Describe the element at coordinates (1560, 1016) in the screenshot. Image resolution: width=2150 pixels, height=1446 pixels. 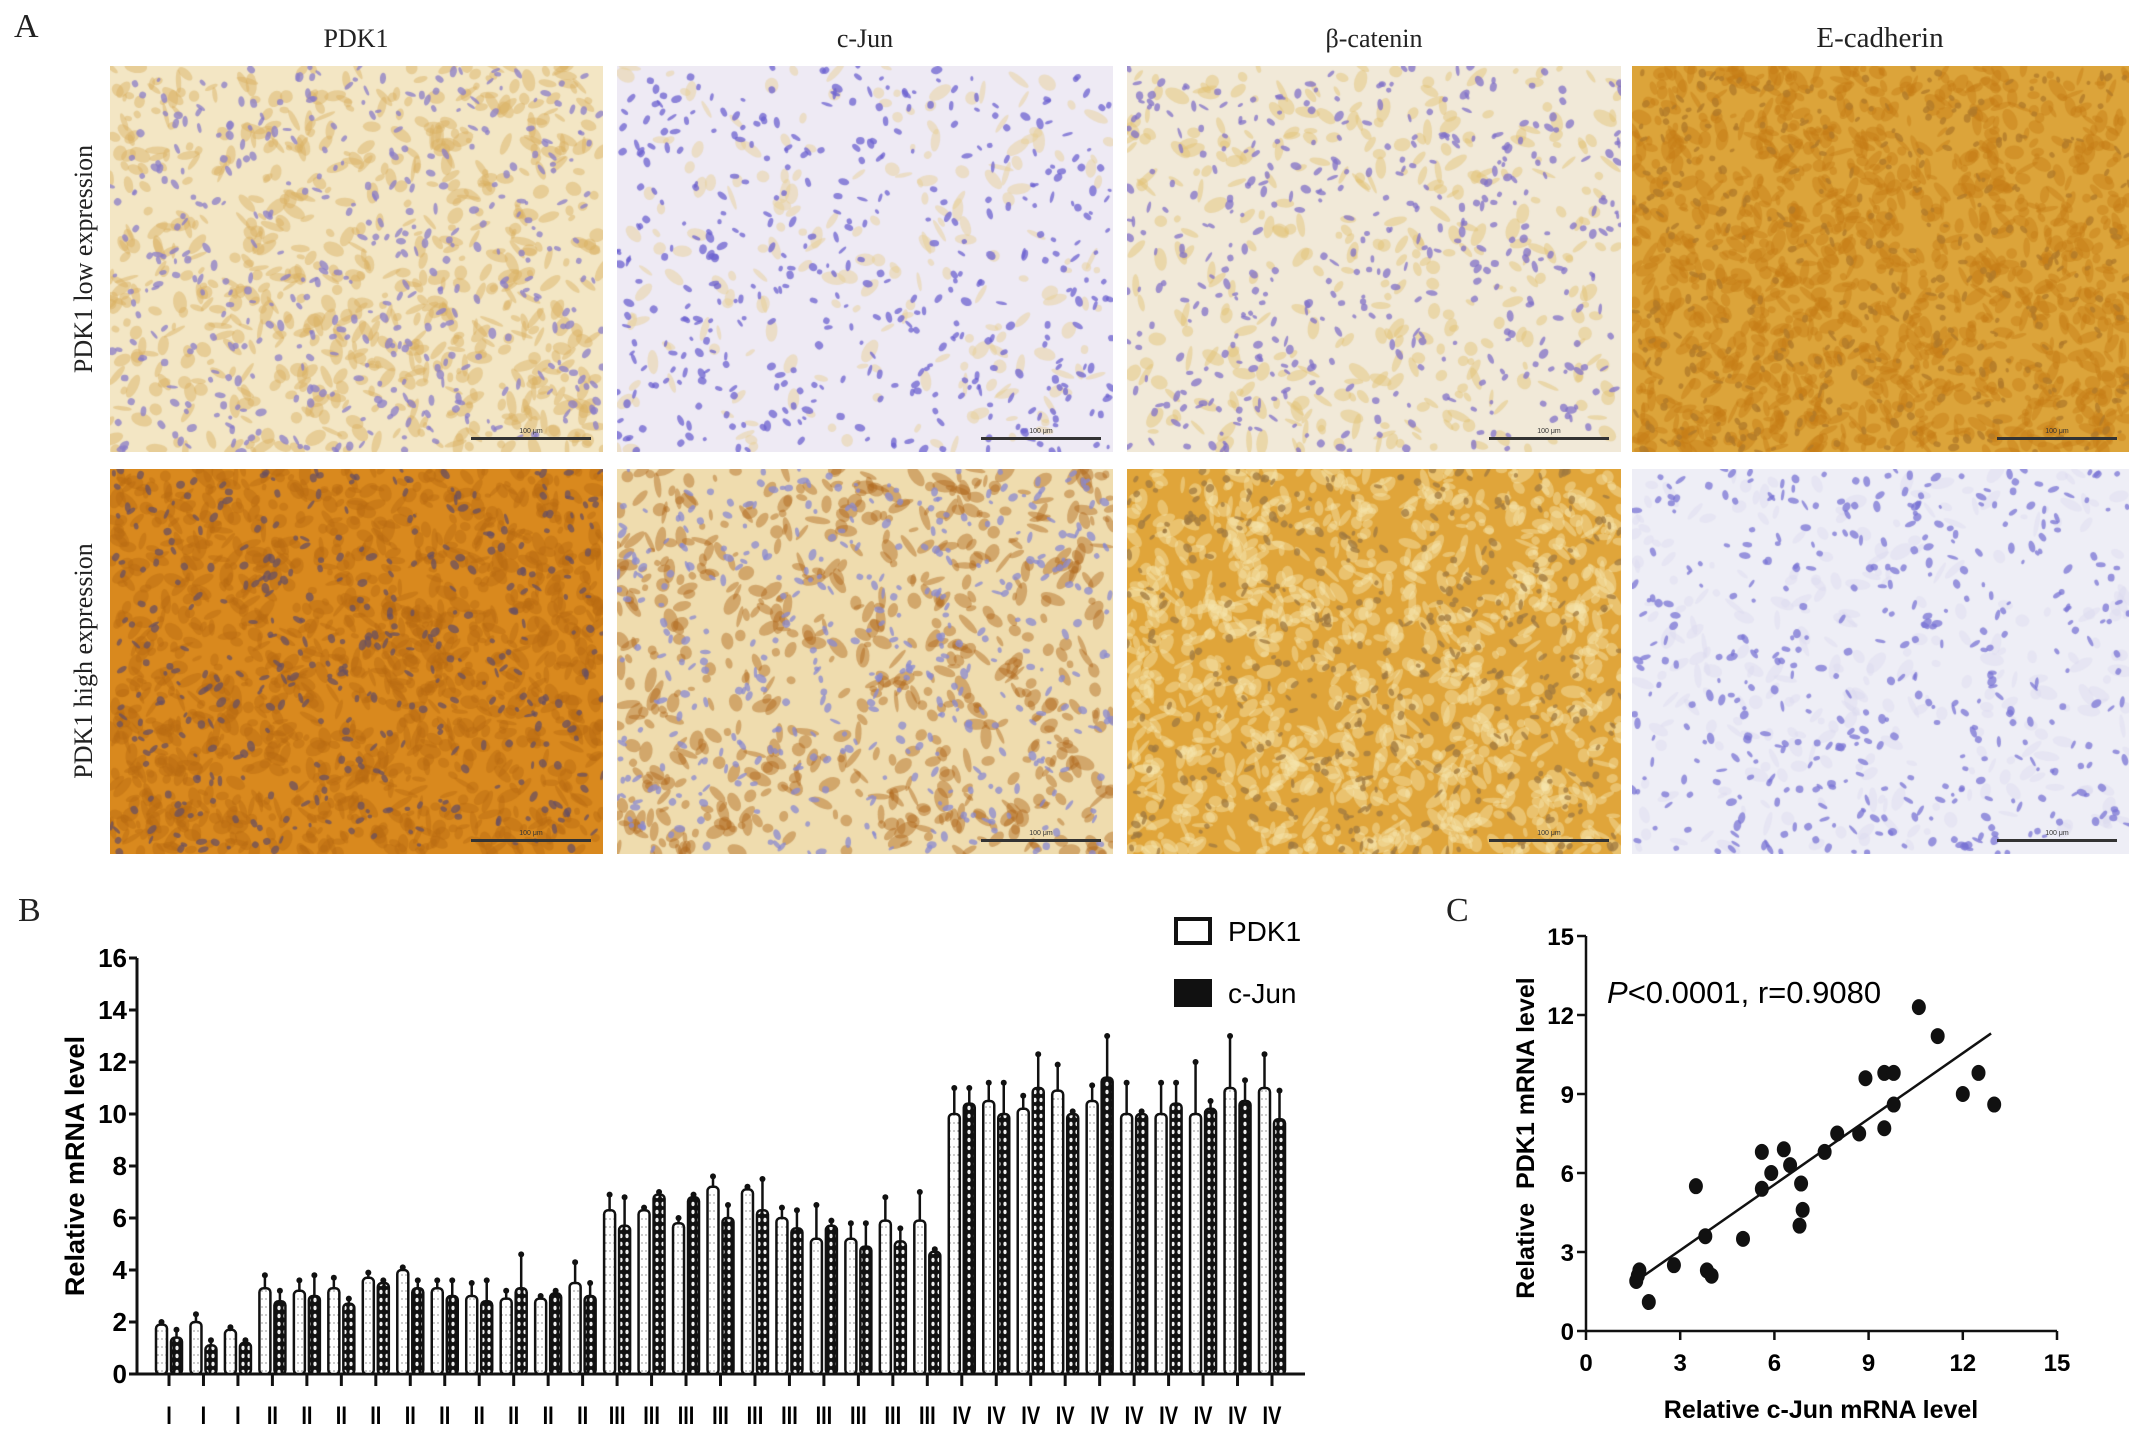
I see `scatter-y-tick-label: 12` at that location.